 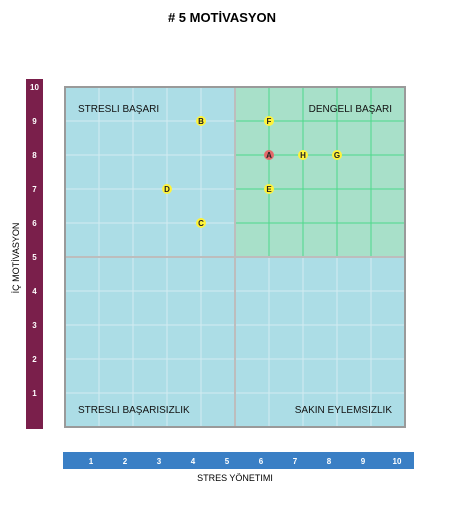 I want to click on x-axis-bar, so click(x=238, y=460).